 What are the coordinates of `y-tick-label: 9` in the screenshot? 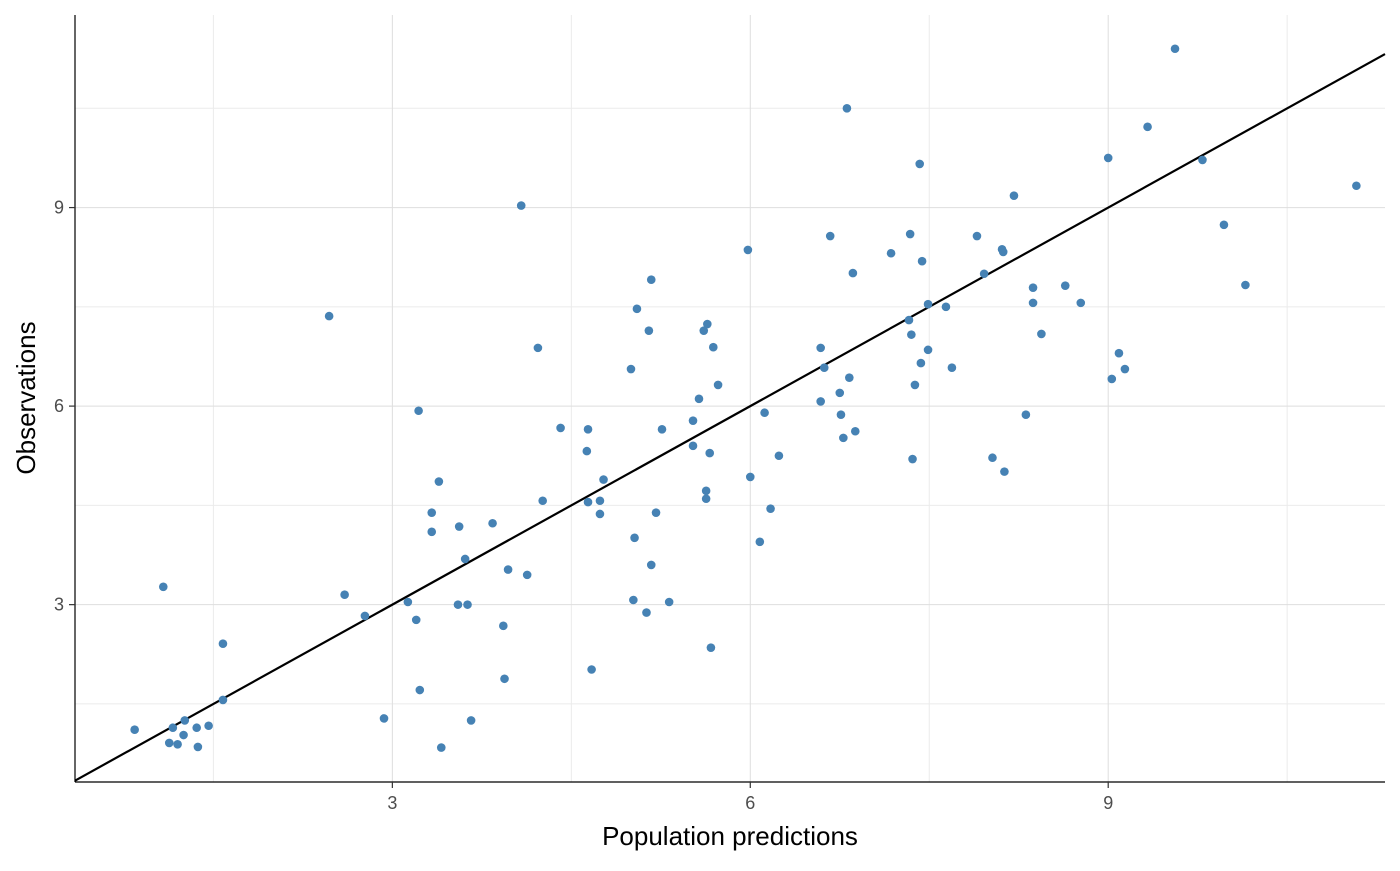 It's located at (59, 208).